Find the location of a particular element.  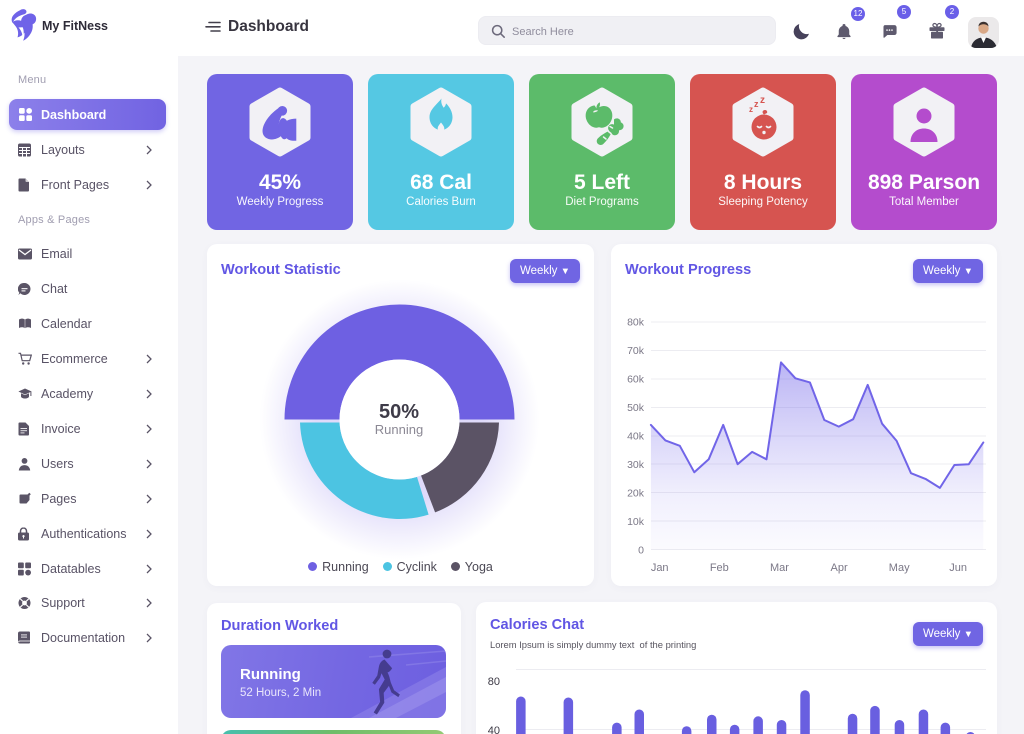

svg-text: Jun is located at coordinates (958, 568).